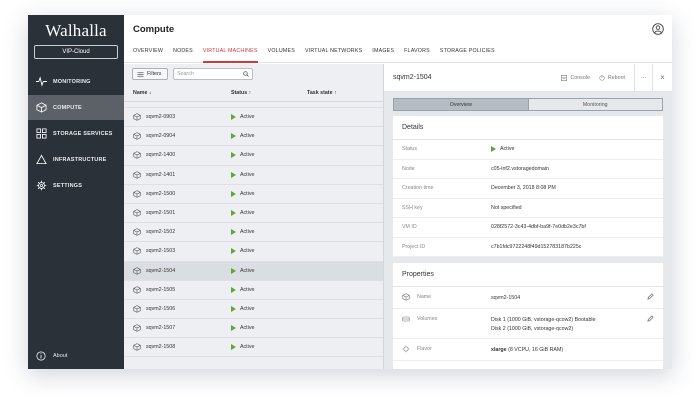 The image size is (700, 400). I want to click on table-row: sqvm2-1506 Active, so click(253, 310).